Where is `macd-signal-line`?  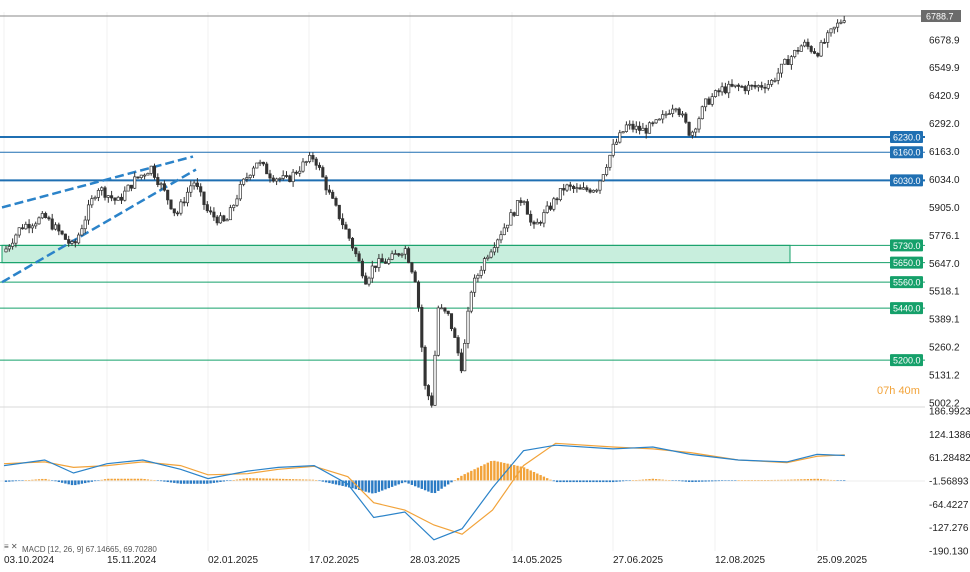
macd-signal-line is located at coordinates (424, 488).